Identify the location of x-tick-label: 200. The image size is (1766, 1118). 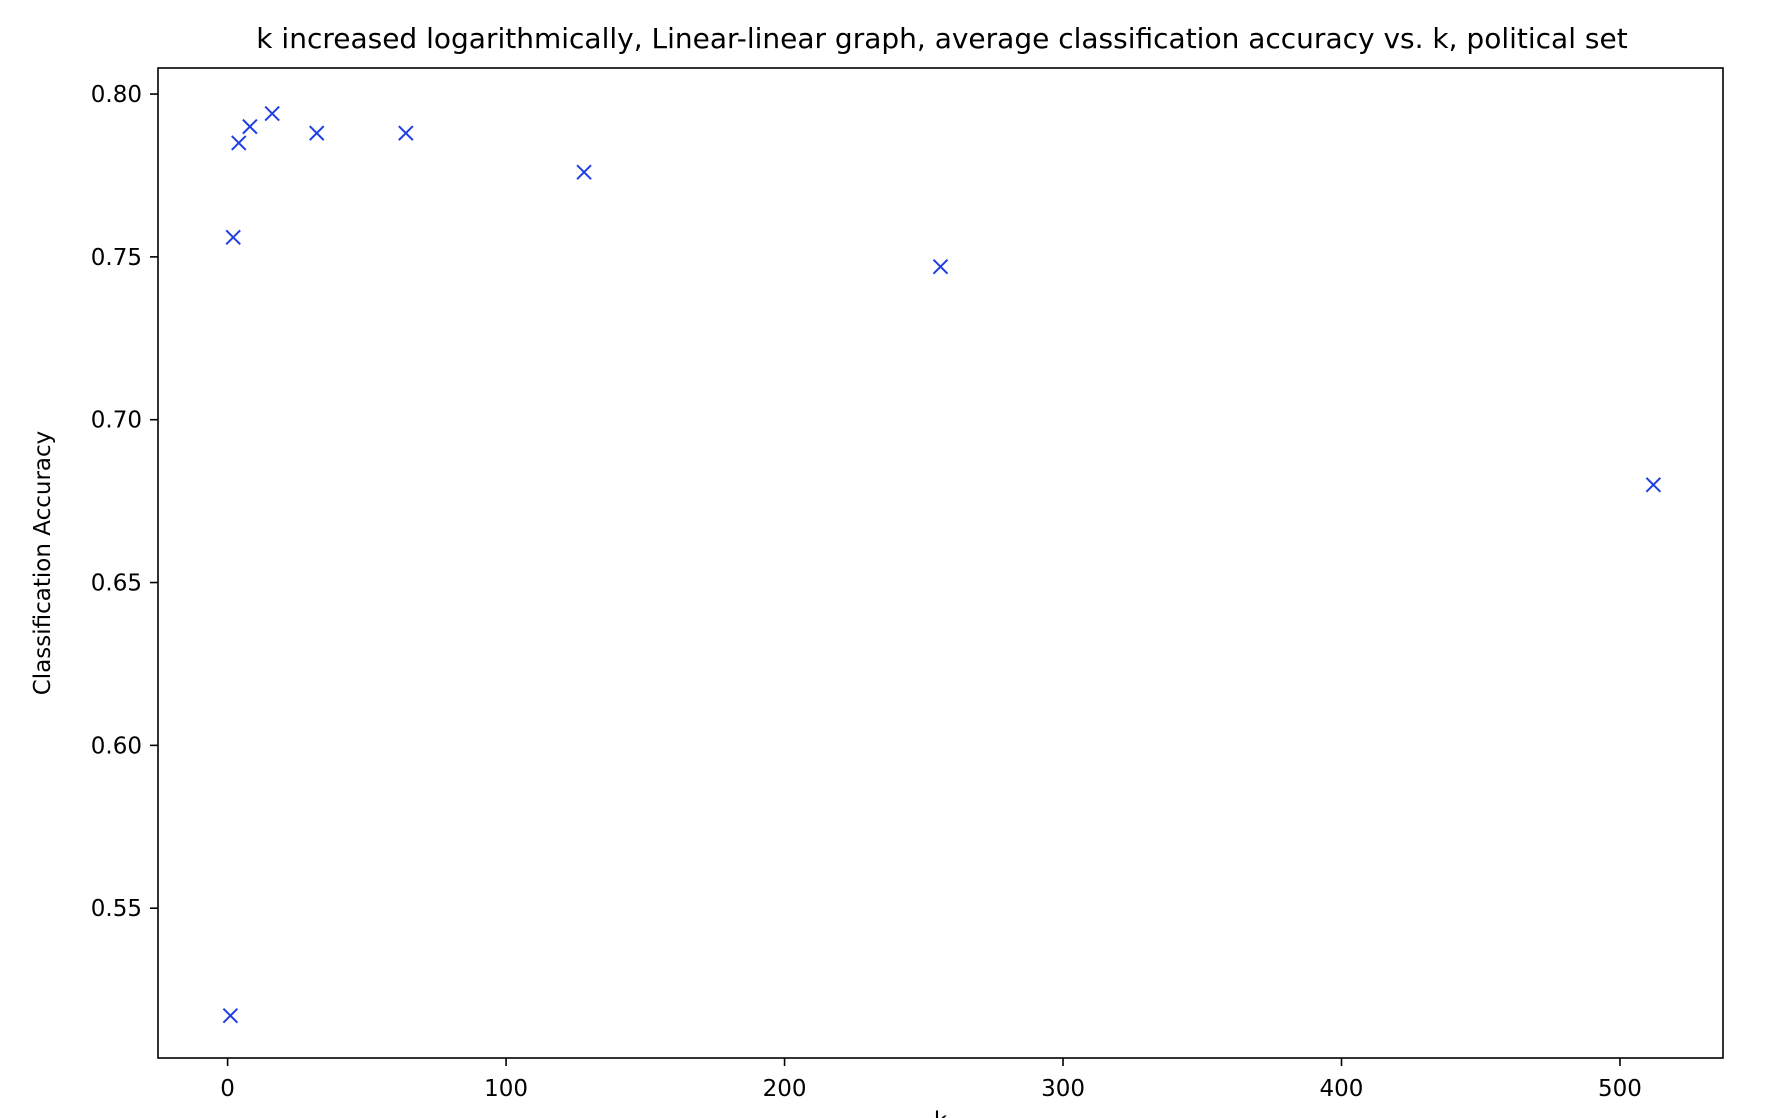
(785, 1089).